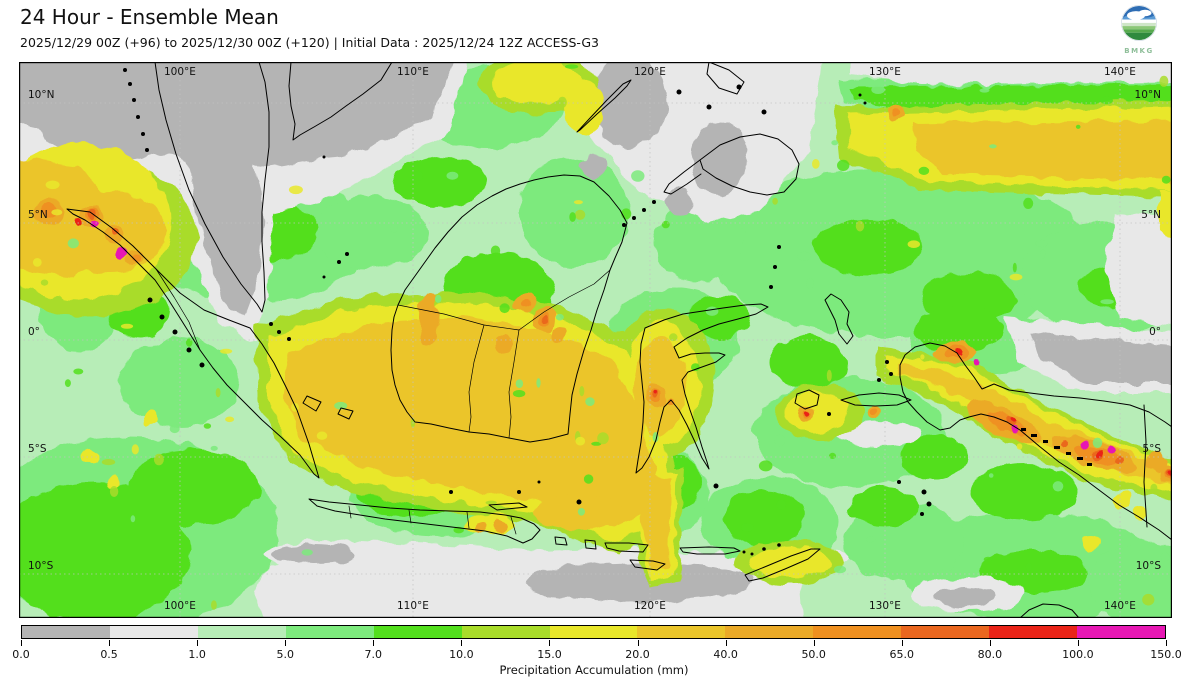 The image size is (1191, 690). Describe the element at coordinates (650, 606) in the screenshot. I see `lon-label-bottom-2: 120°E` at that location.